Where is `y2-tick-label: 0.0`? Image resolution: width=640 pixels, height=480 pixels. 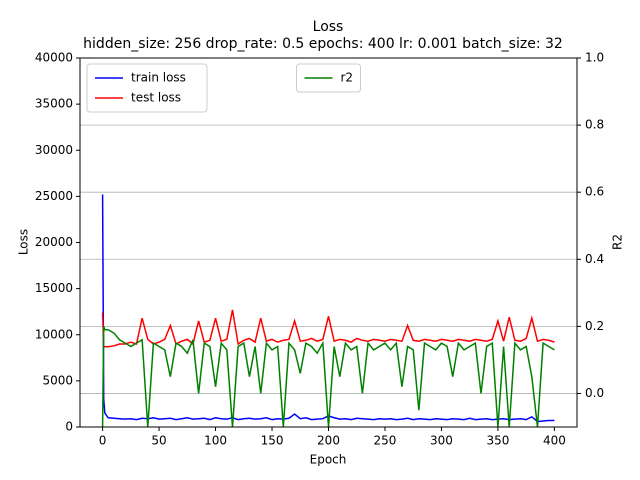
y2-tick-label: 0.0 is located at coordinates (594, 393).